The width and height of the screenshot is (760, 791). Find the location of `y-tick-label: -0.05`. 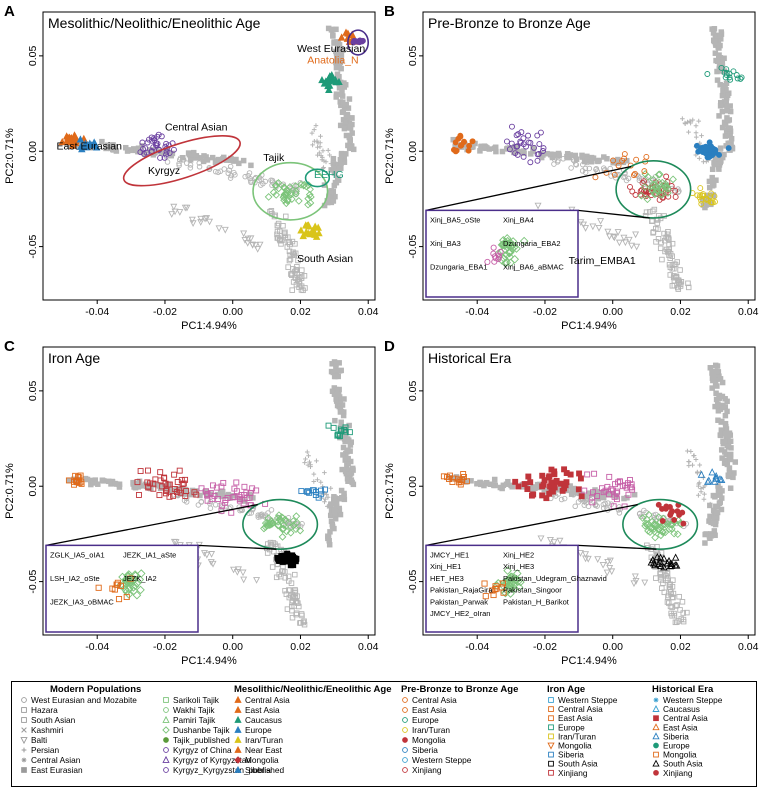

y-tick-label: -0.05 is located at coordinates (33, 246).